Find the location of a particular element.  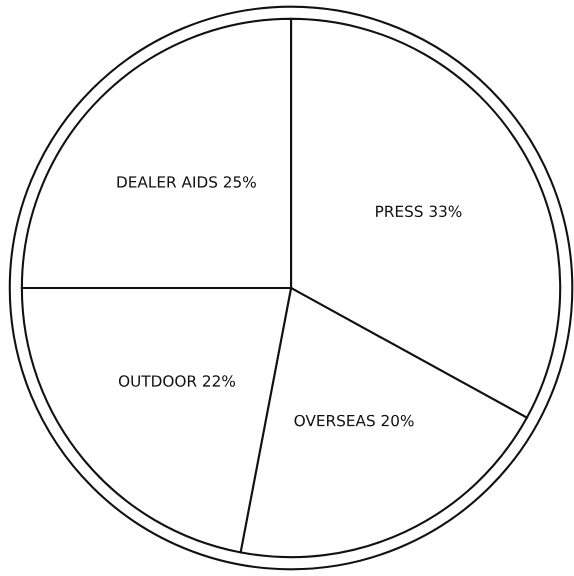

slice-label: DEALER AIDS 25% is located at coordinates (186, 182).